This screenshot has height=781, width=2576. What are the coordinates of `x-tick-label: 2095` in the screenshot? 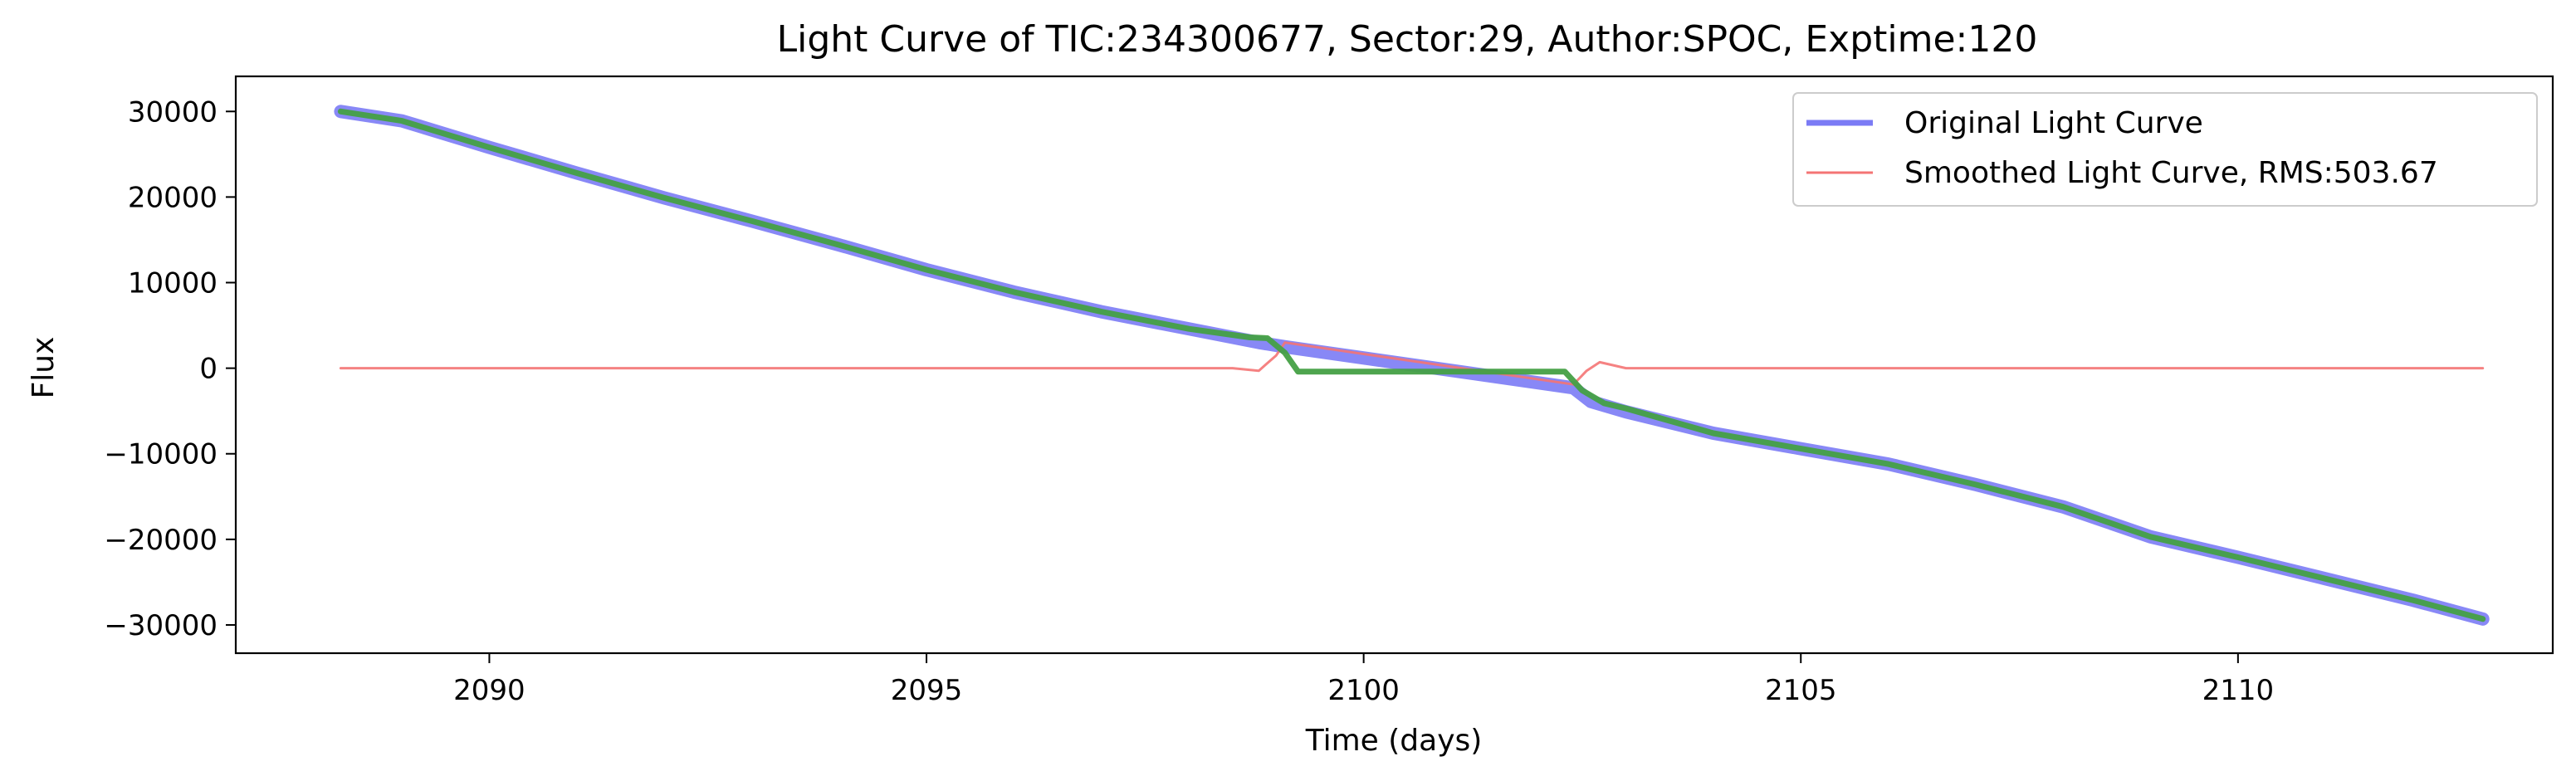 It's located at (927, 690).